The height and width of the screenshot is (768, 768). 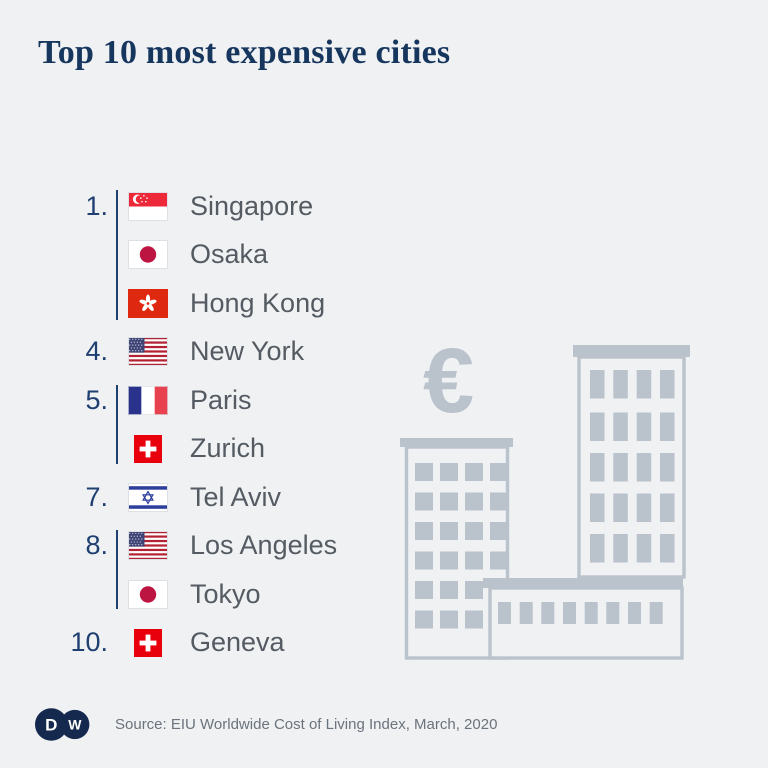 I want to click on rank-label: 10., so click(x=89, y=642).